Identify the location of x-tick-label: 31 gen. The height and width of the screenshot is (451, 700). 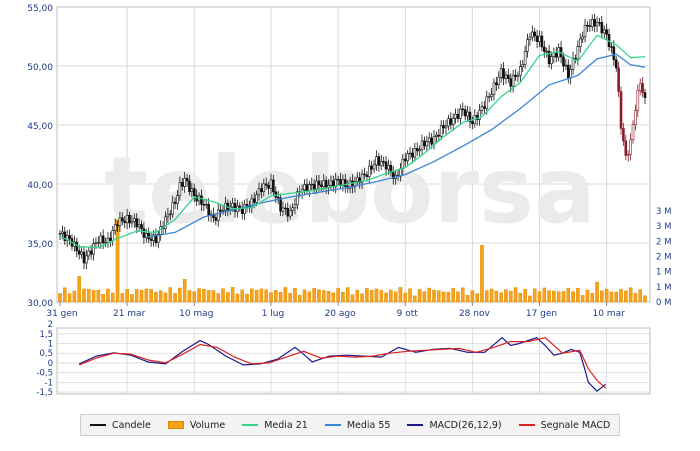
(61, 314).